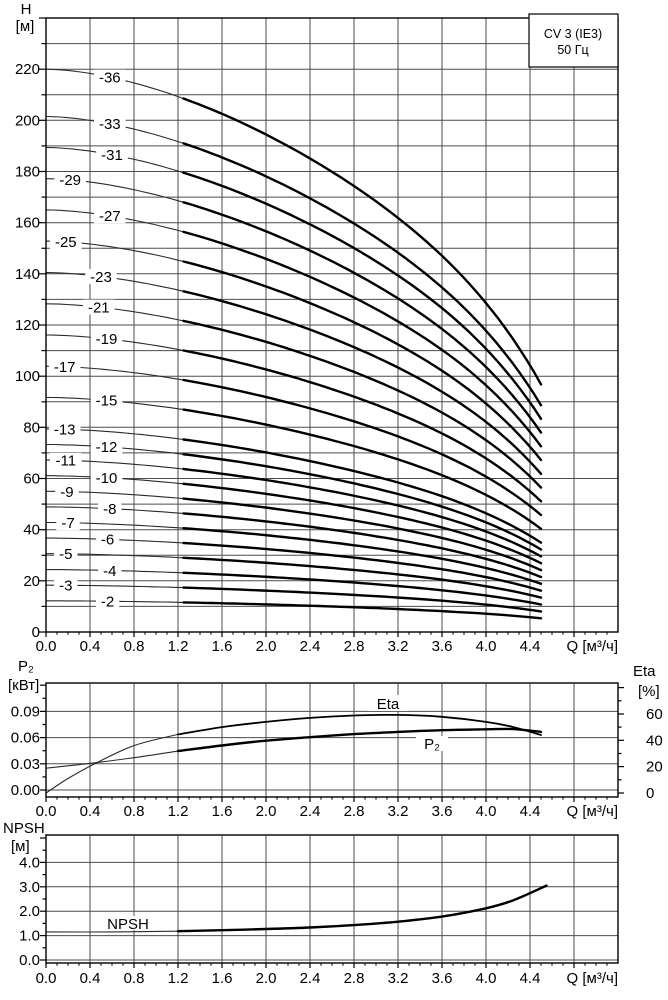 This screenshot has height=1000, width=668. Describe the element at coordinates (25, 738) in the screenshot. I see `tick-label: 0.06` at that location.